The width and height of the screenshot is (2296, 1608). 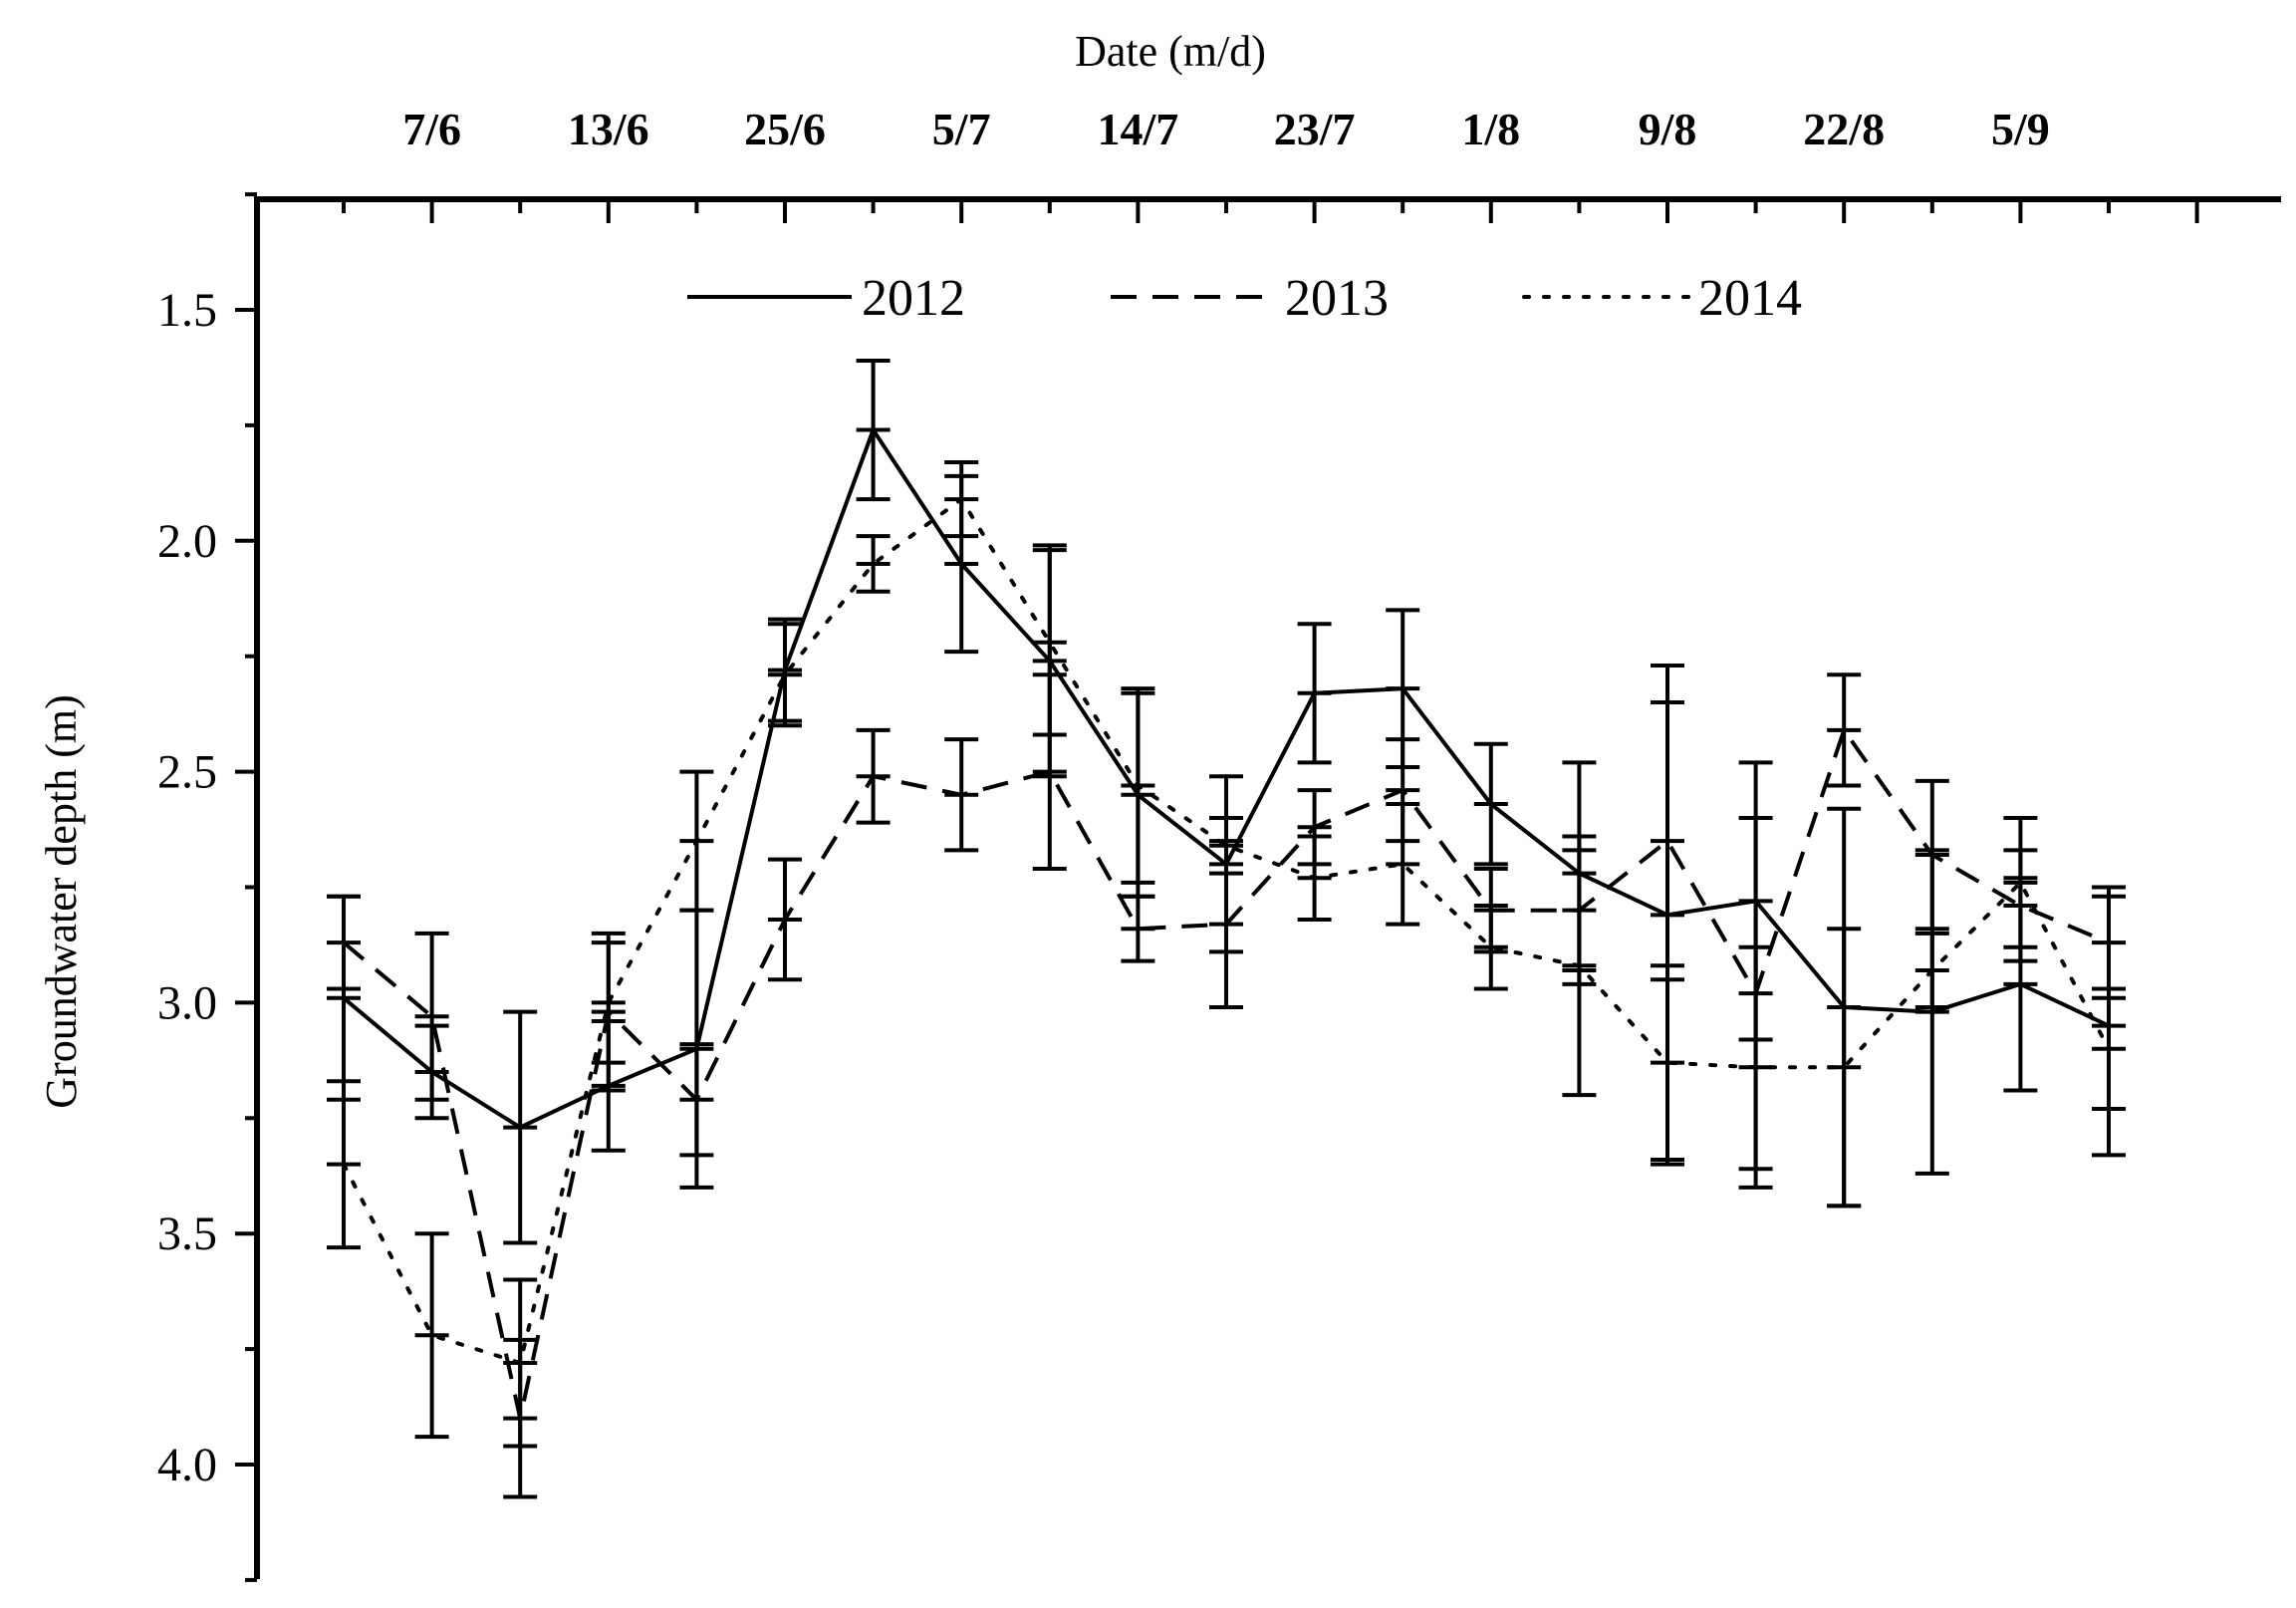 What do you see at coordinates (1844, 129) in the screenshot?
I see `x-tick-label: 22/8` at bounding box center [1844, 129].